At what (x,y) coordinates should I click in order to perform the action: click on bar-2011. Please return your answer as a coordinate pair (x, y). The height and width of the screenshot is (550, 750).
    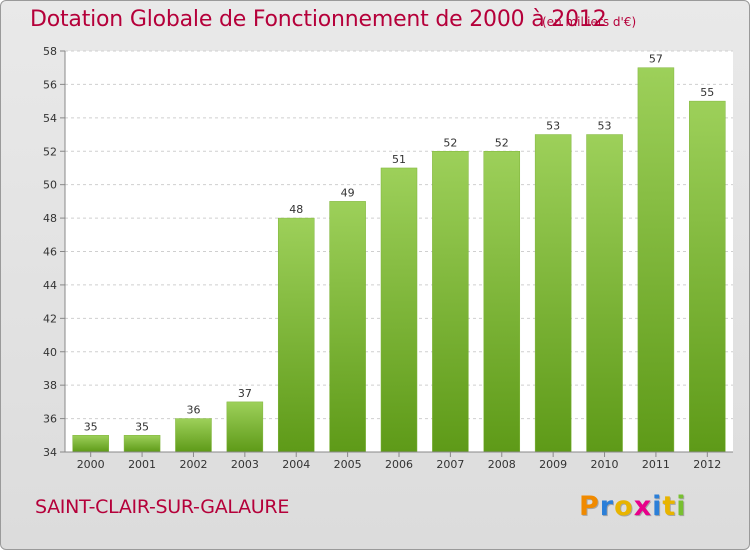
    Looking at the image, I should click on (656, 260).